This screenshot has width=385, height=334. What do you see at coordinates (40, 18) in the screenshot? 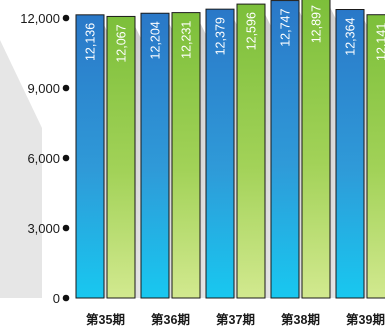
I see `y-tick-label-4: 12,000` at bounding box center [40, 18].